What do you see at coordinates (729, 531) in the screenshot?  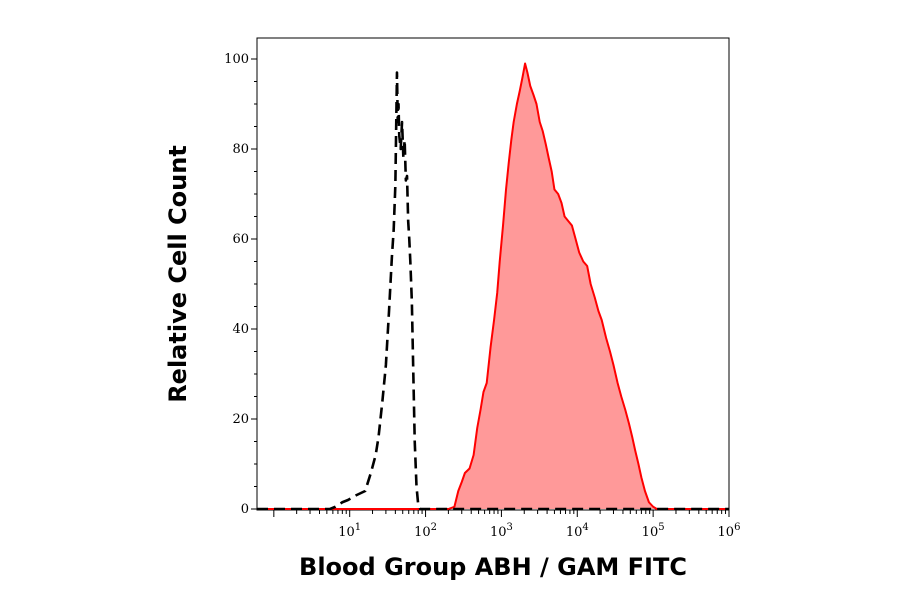 I see `x-tick-label: 10⁶` at bounding box center [729, 531].